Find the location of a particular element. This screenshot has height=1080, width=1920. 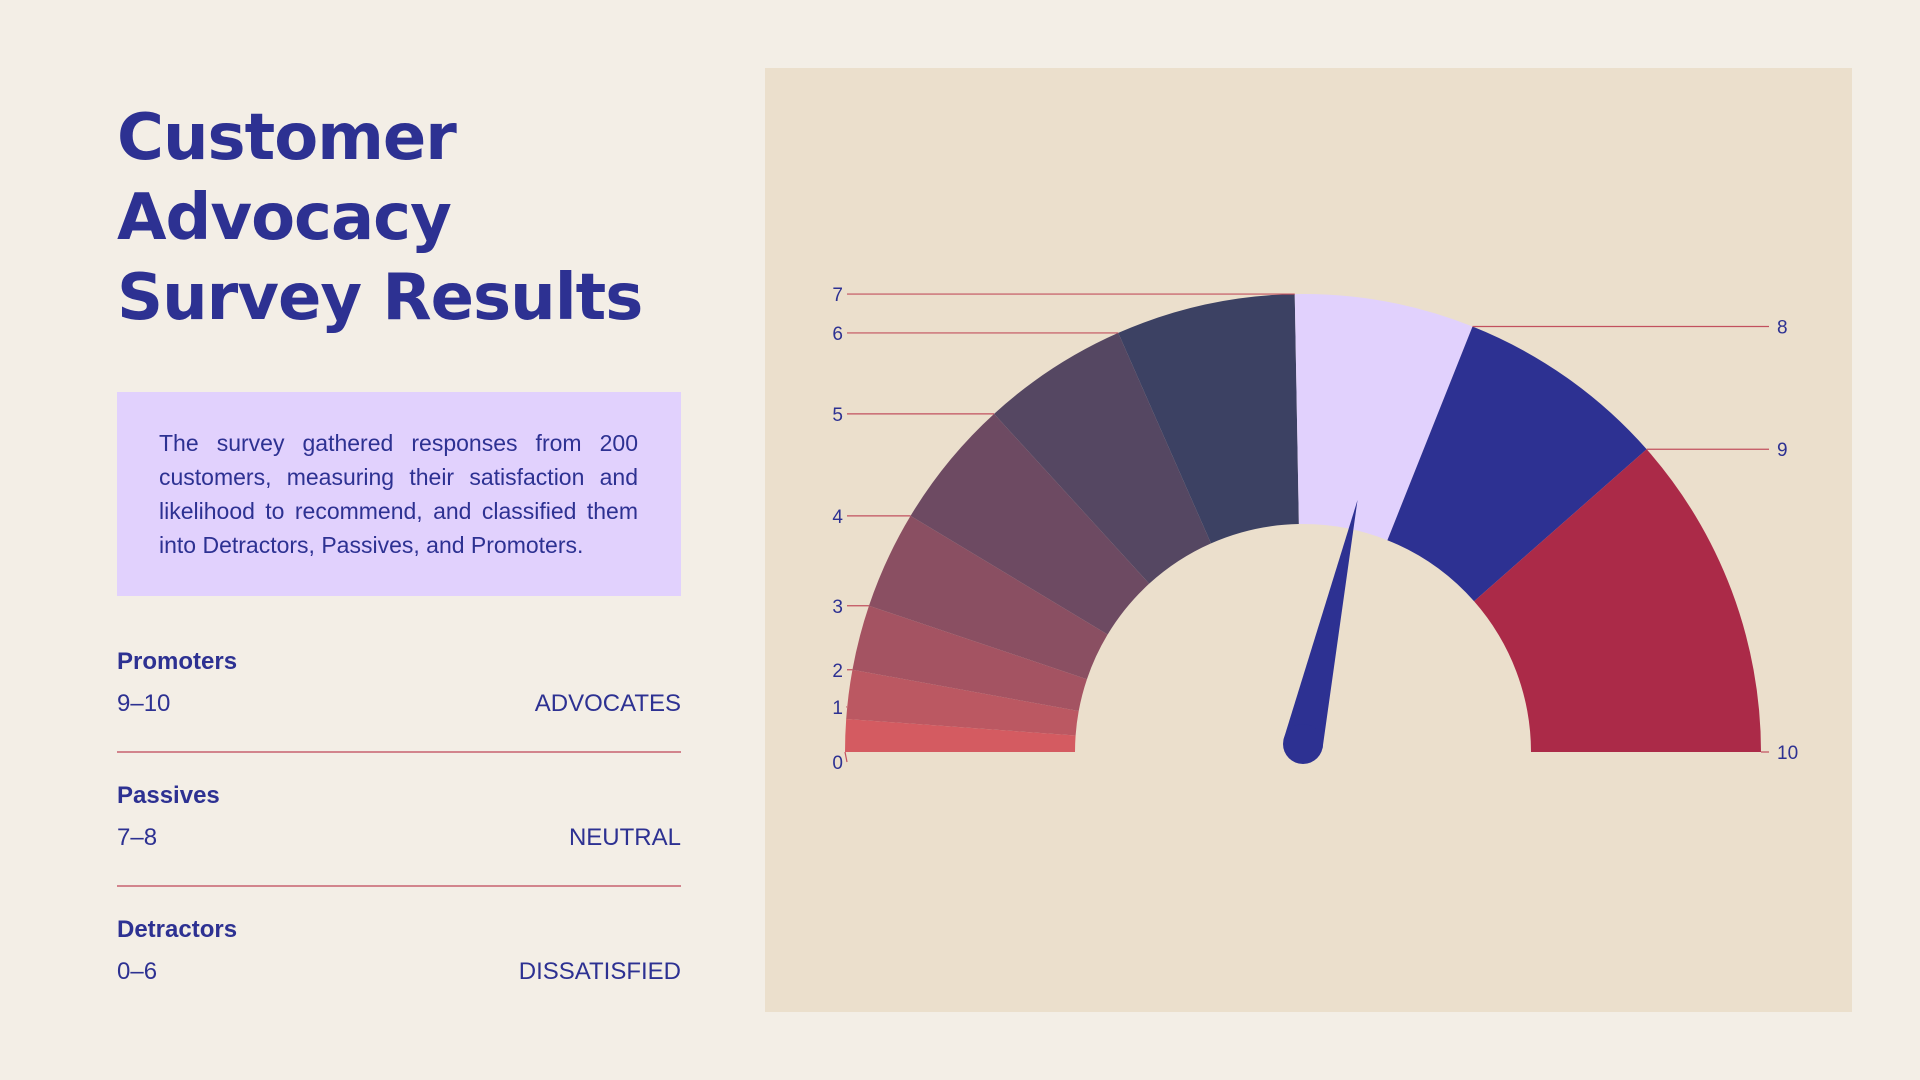

tick-label-8: 8 is located at coordinates (1782, 328).